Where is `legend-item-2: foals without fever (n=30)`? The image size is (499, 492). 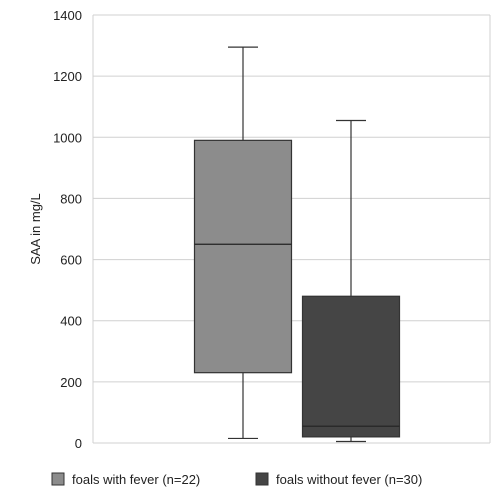
legend-item-2: foals without fever (n=30) is located at coordinates (338, 479).